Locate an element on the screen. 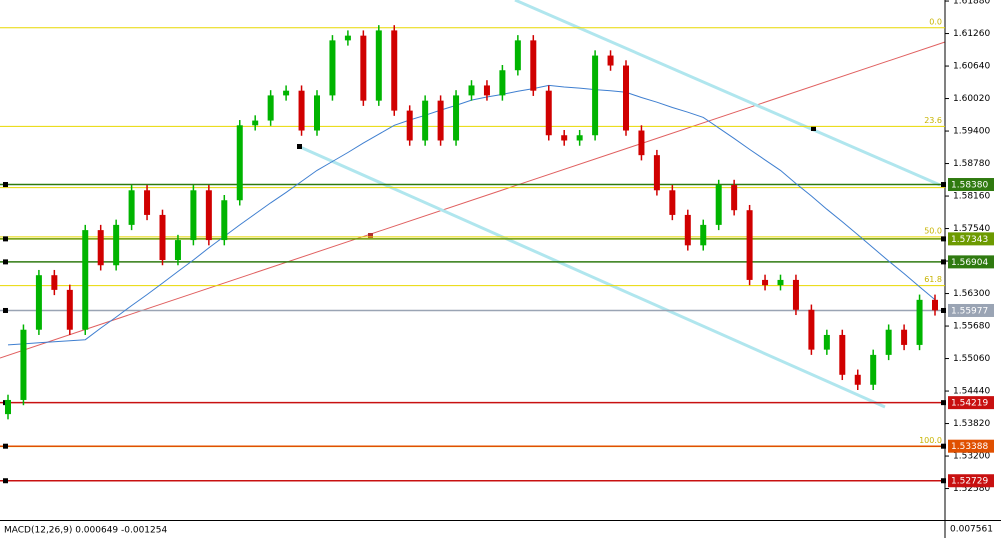 The height and width of the screenshot is (538, 1001). fib-label: 61.8 is located at coordinates (933, 279).